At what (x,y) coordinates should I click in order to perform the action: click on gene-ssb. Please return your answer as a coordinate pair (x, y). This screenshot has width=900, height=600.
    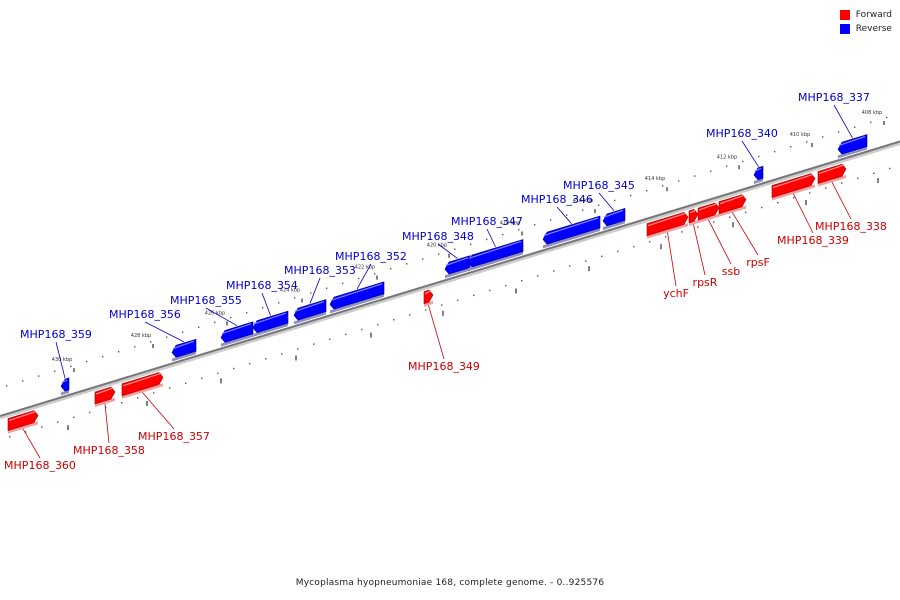
    Looking at the image, I should click on (708, 211).